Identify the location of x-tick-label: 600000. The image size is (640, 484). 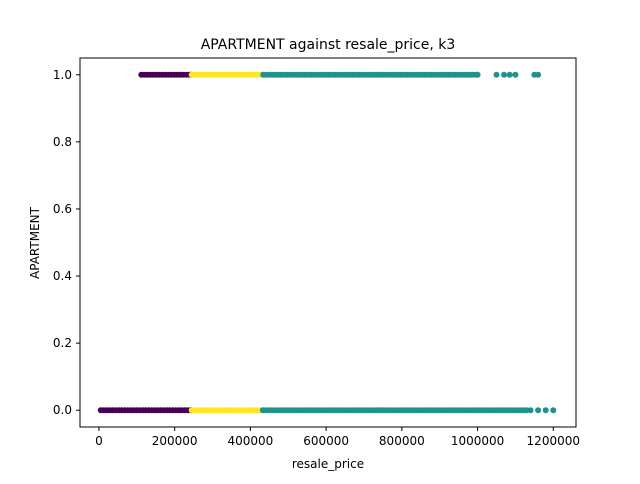
(326, 441).